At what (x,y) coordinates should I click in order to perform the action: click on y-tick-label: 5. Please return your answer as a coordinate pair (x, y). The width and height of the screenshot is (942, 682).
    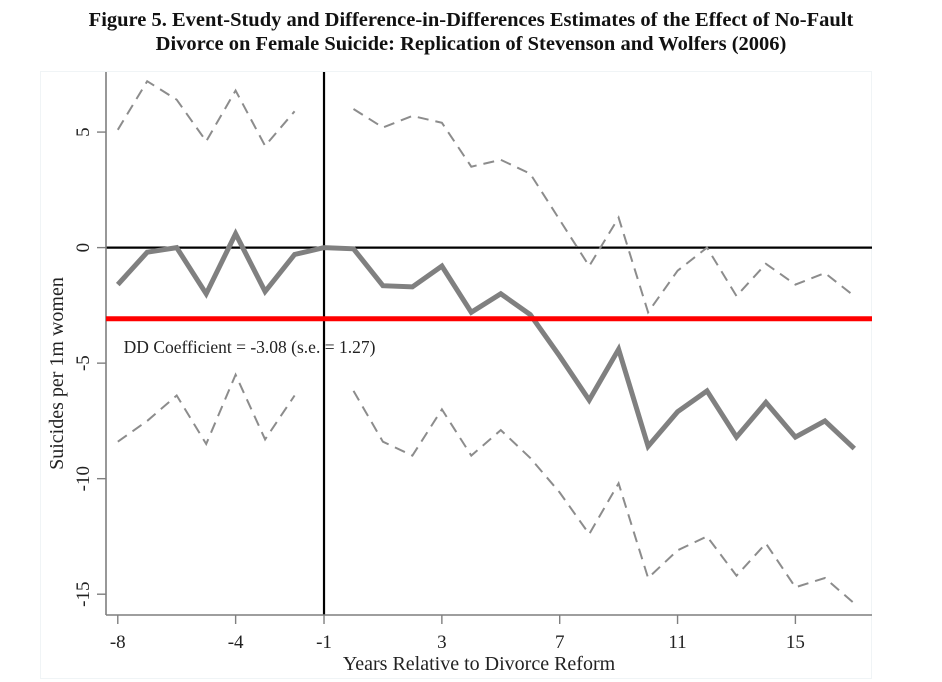
    Looking at the image, I should click on (83, 132).